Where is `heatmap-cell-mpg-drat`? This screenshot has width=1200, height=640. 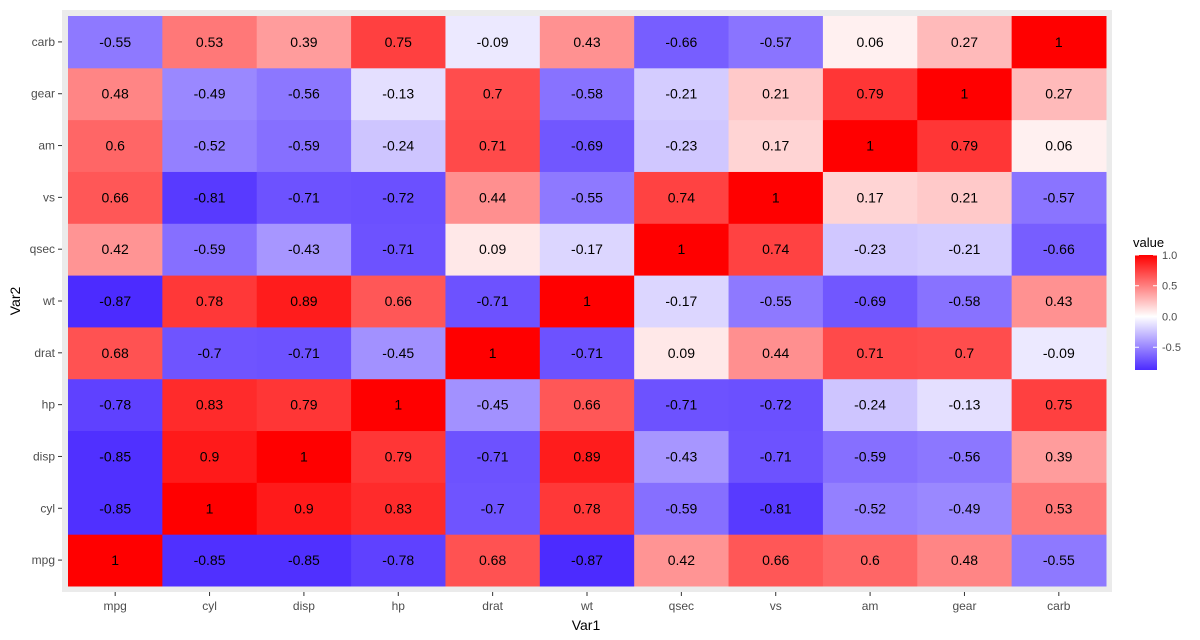
heatmap-cell-mpg-drat is located at coordinates (115, 353).